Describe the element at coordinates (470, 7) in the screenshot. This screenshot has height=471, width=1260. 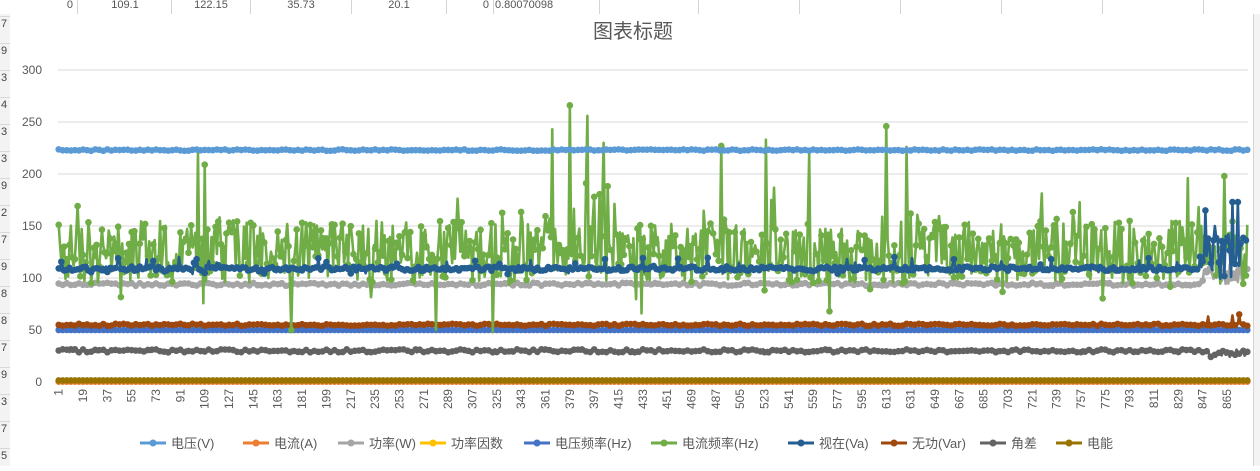
I see `sheet-cell: 0` at that location.